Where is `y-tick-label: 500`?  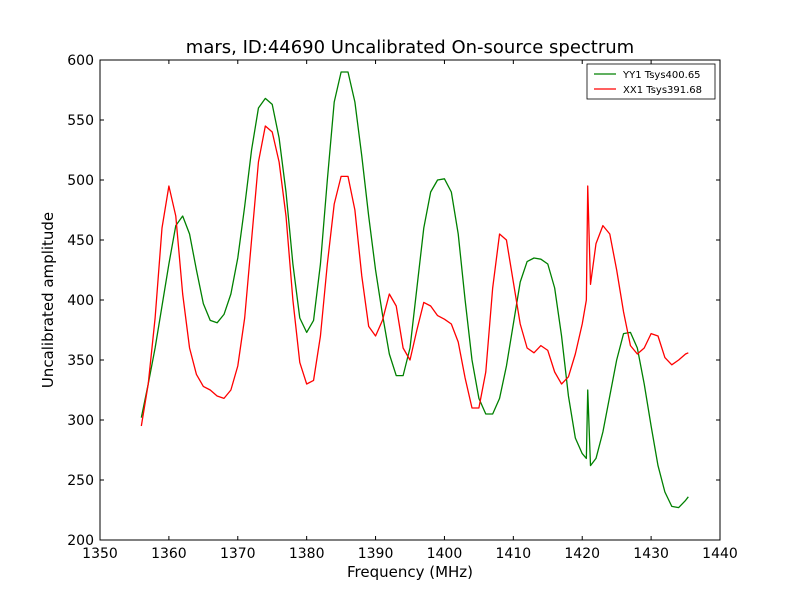 y-tick-label: 500 is located at coordinates (80, 181).